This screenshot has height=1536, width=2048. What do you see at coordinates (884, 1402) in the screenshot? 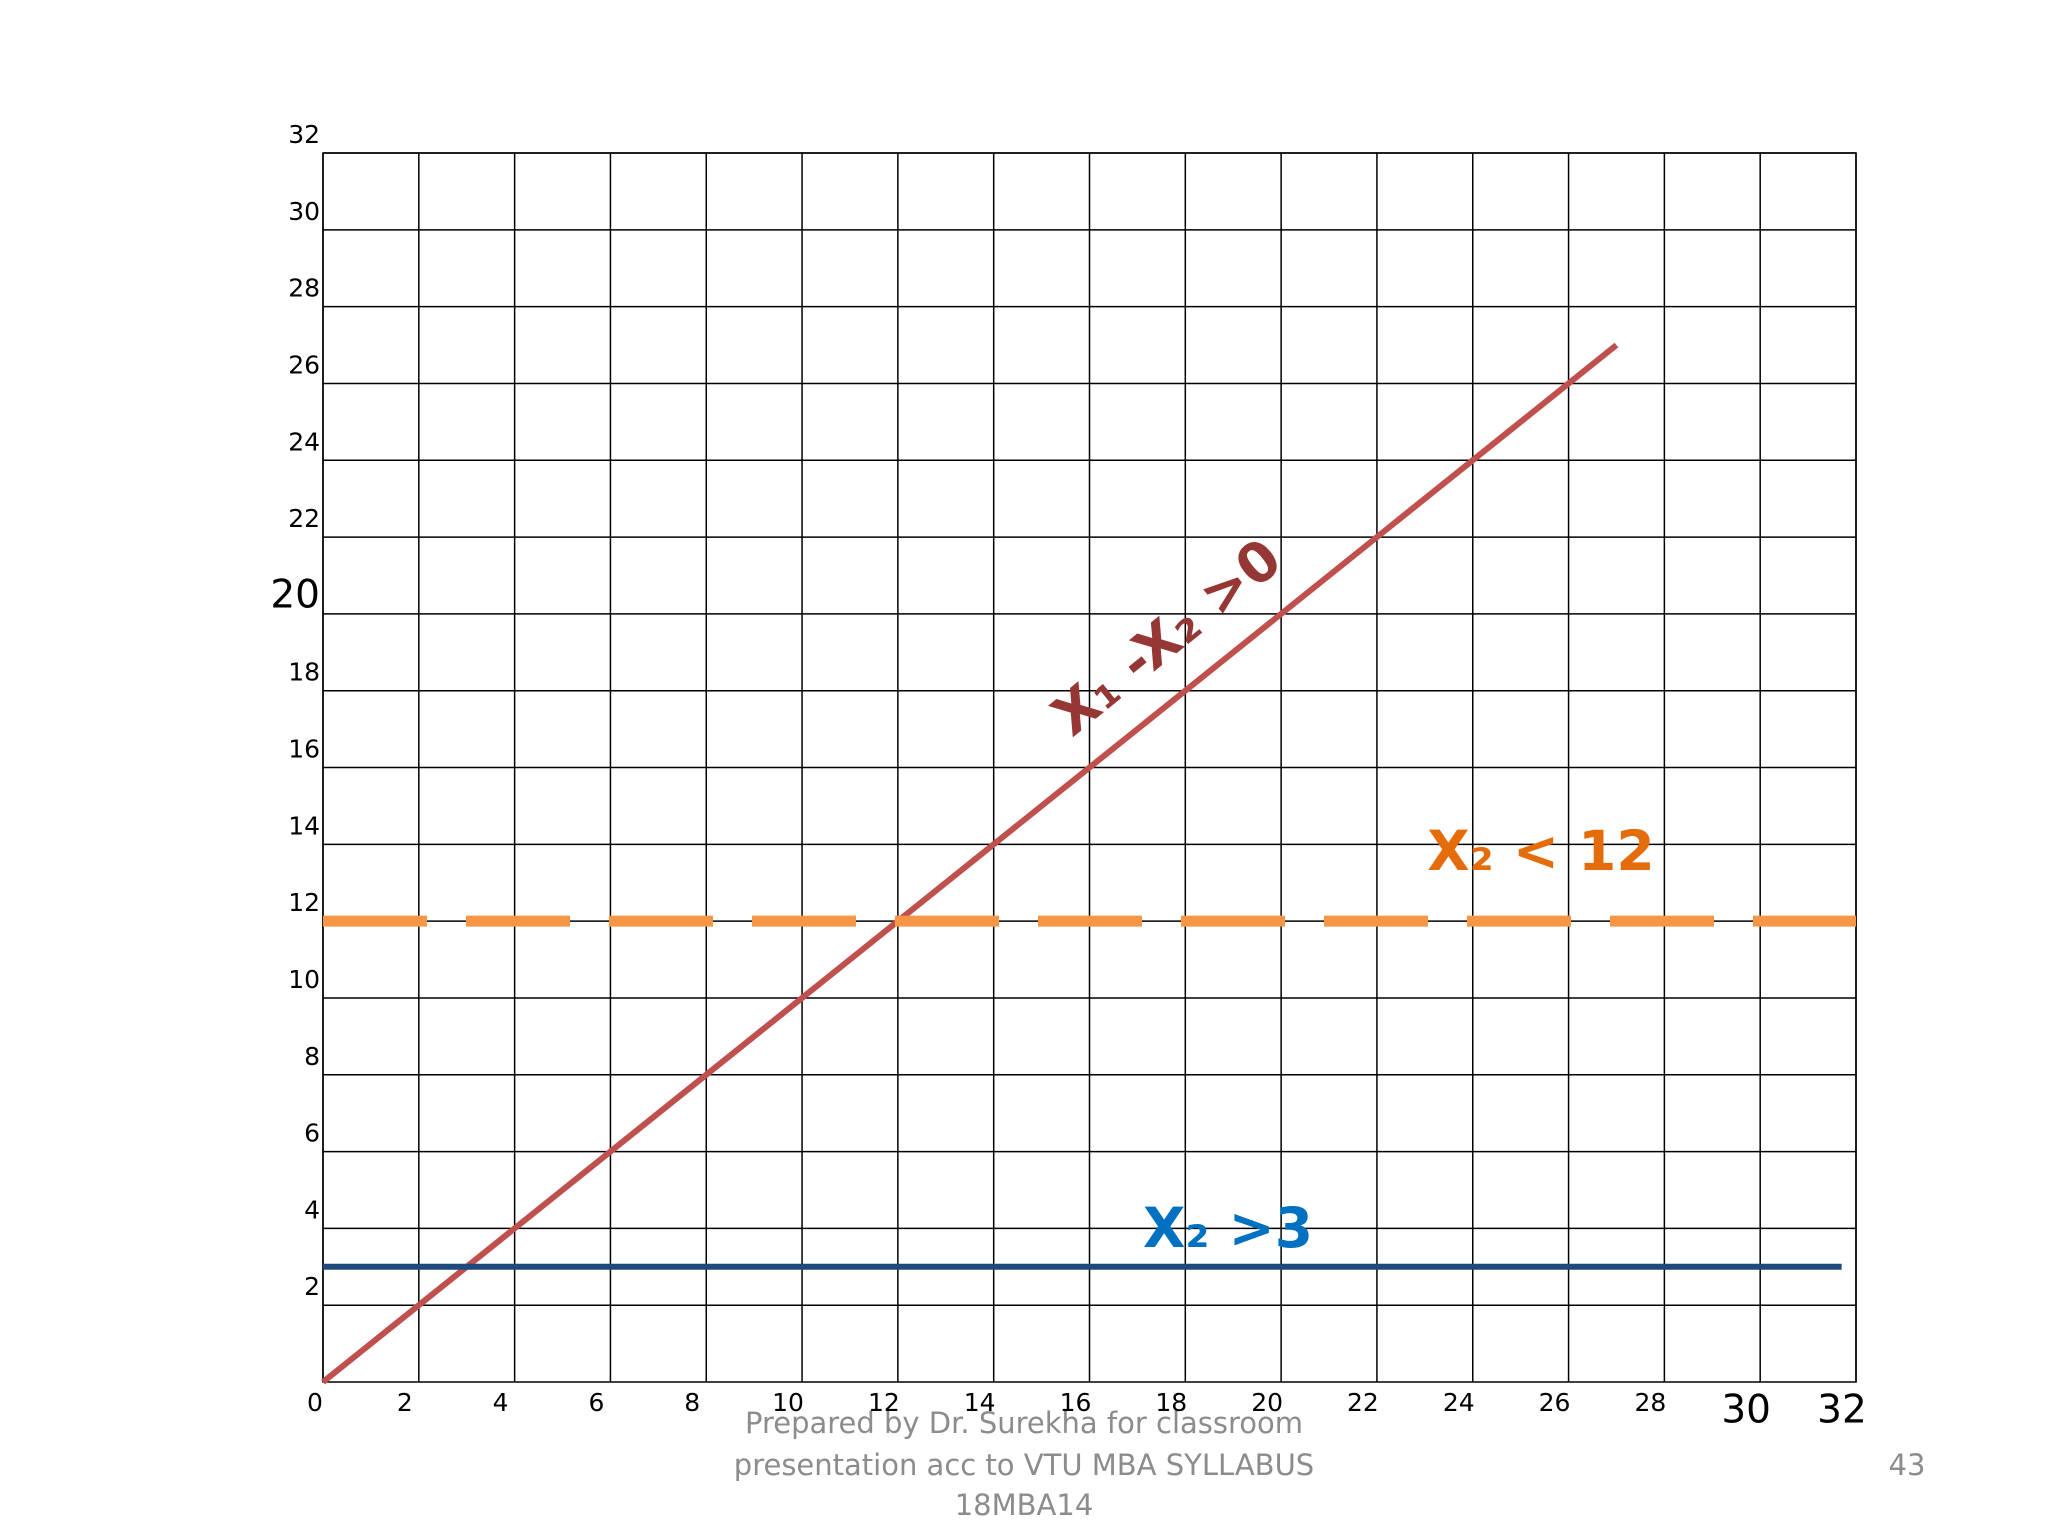
I see `x-tick-label: 12` at bounding box center [884, 1402].